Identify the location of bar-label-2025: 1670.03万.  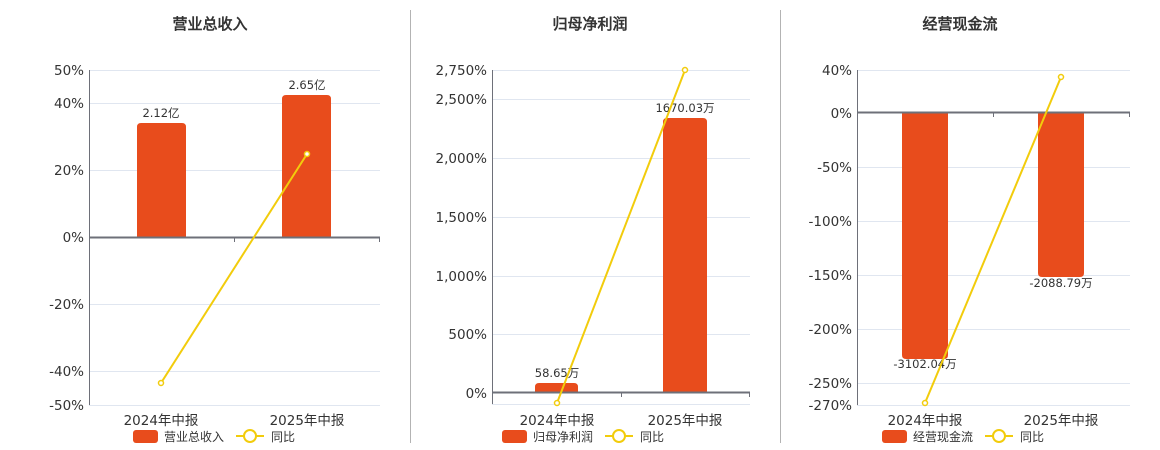
(684, 108).